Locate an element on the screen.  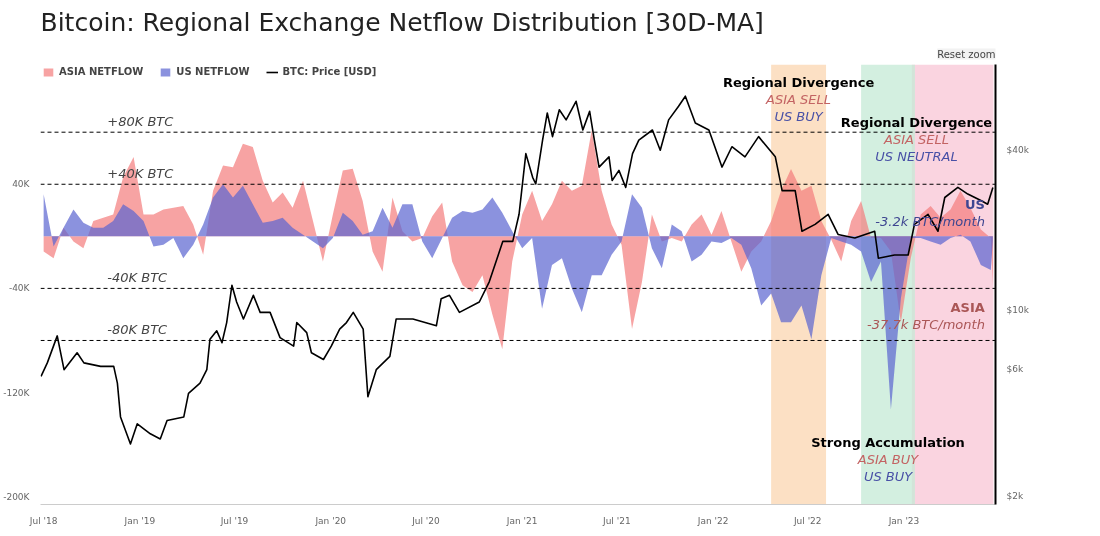
band-label: Strong Accumulation ASIA BUY US BUY is located at coordinates (888, 459).